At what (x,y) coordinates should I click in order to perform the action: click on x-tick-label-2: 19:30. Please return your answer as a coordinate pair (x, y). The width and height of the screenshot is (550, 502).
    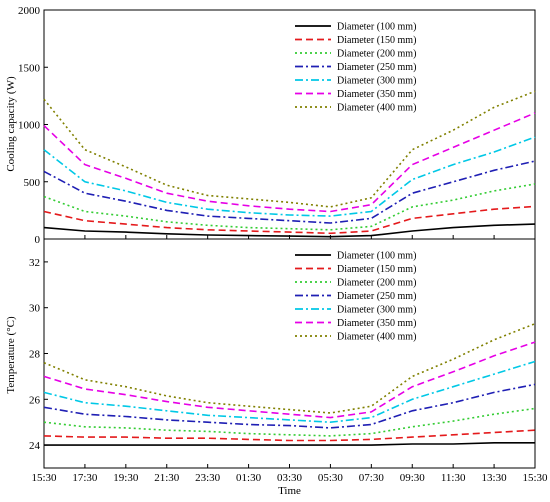
    Looking at the image, I should click on (126, 478).